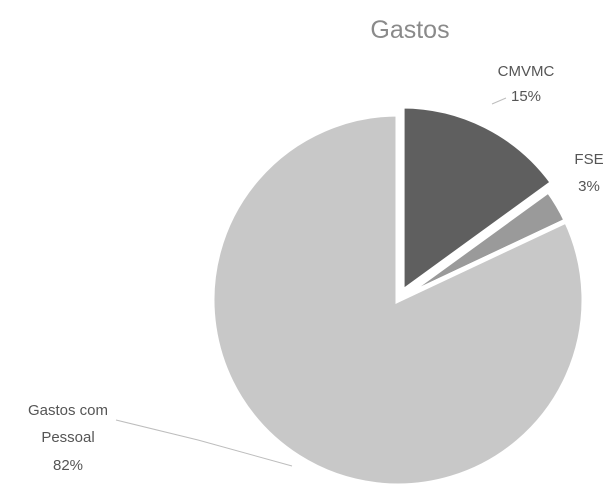 This screenshot has width=606, height=492. I want to click on slice-label-cmvmc-percent: 15%, so click(526, 96).